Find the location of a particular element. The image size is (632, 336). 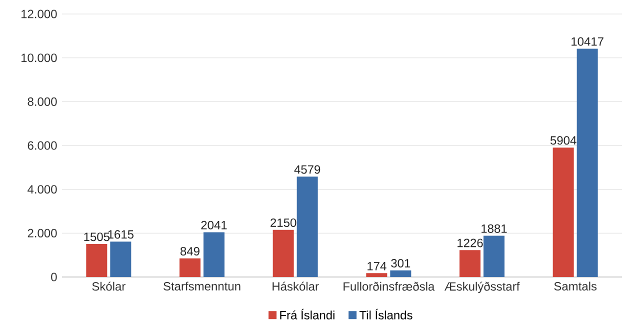

data-label: 174 is located at coordinates (377, 266).